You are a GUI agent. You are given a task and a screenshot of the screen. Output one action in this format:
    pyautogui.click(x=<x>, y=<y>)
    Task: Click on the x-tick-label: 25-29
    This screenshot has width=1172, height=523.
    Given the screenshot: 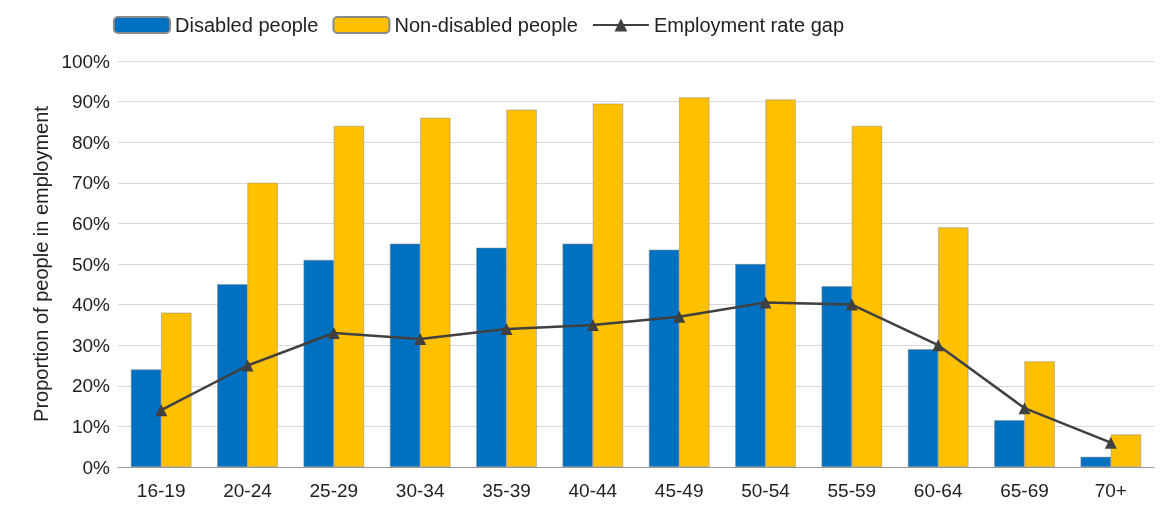 What is the action you would take?
    pyautogui.click(x=334, y=490)
    